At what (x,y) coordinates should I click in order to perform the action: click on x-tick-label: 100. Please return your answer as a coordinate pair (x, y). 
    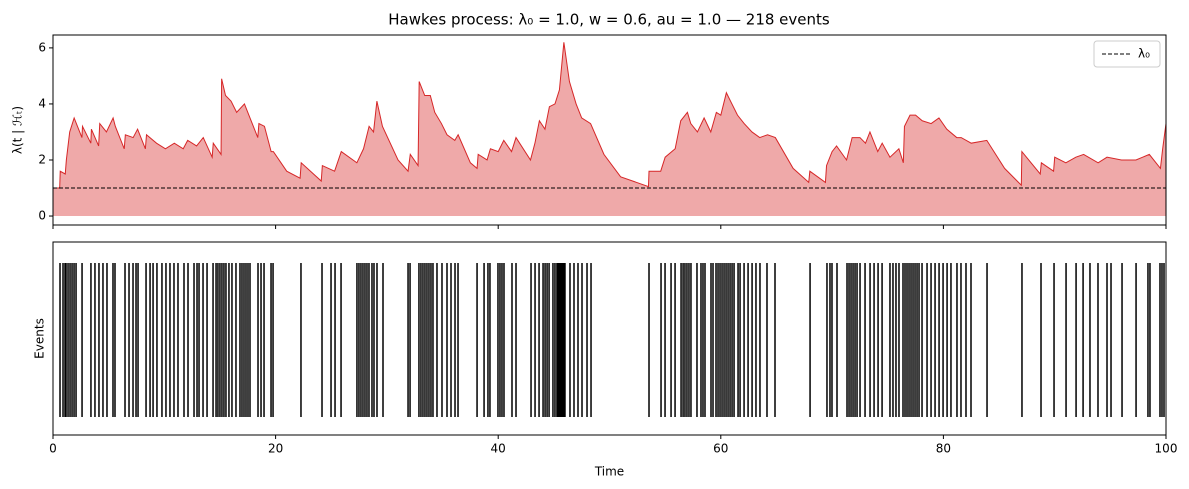
    Looking at the image, I should click on (1166, 449).